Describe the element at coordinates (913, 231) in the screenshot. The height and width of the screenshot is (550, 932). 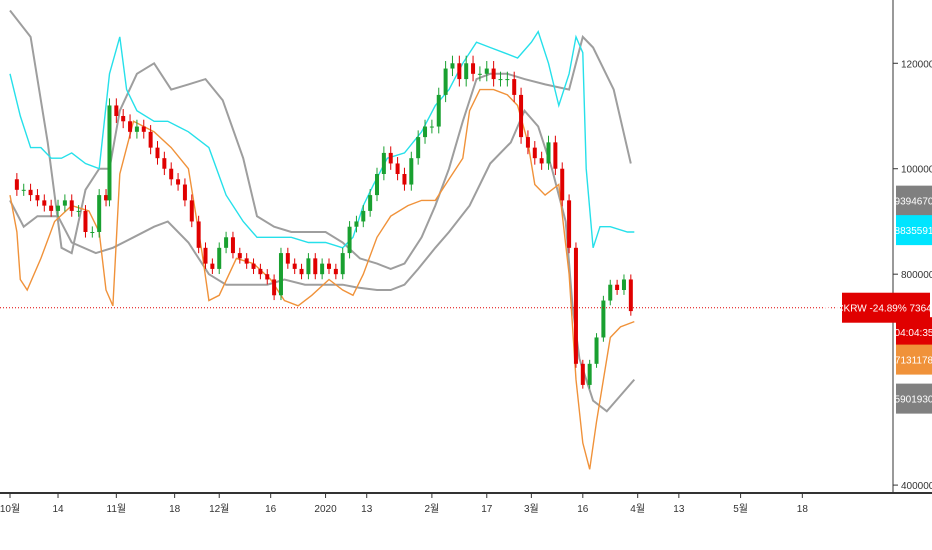
I see `price-tag-label: 8835591` at that location.